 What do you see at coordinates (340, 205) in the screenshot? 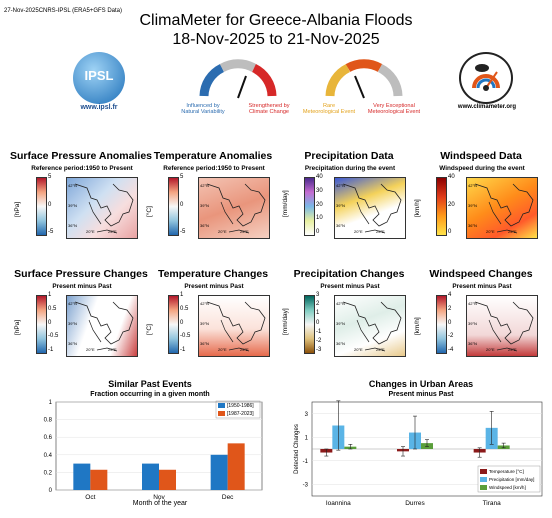
I see `row1-panel-2-lat-tick: 39°N` at bounding box center [340, 205].